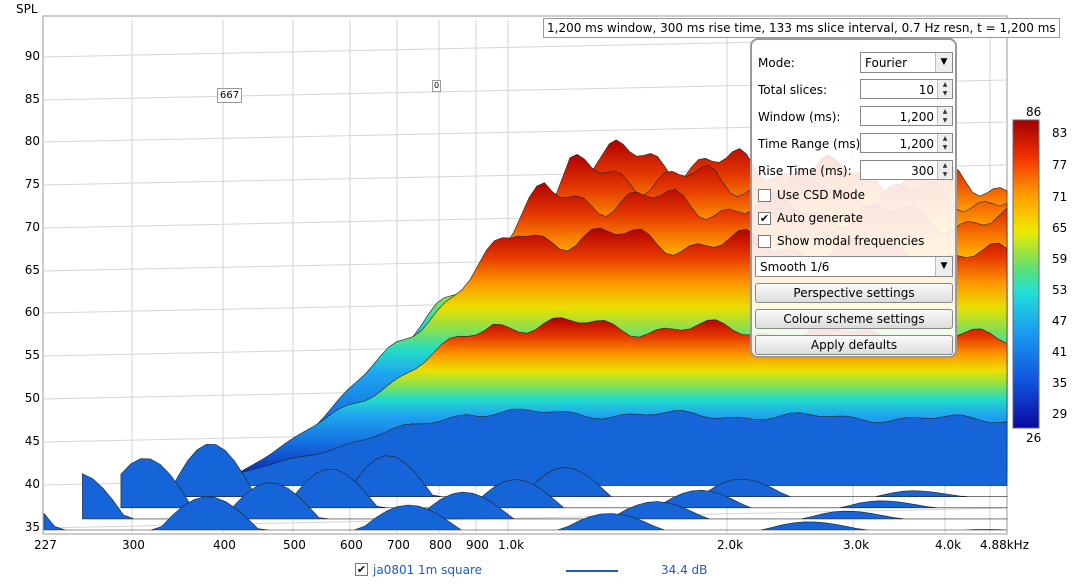 Image resolution: width=1084 pixels, height=584 pixels. What do you see at coordinates (1060, 228) in the screenshot?
I see `colour-bar-tick-label: 65` at bounding box center [1060, 228].